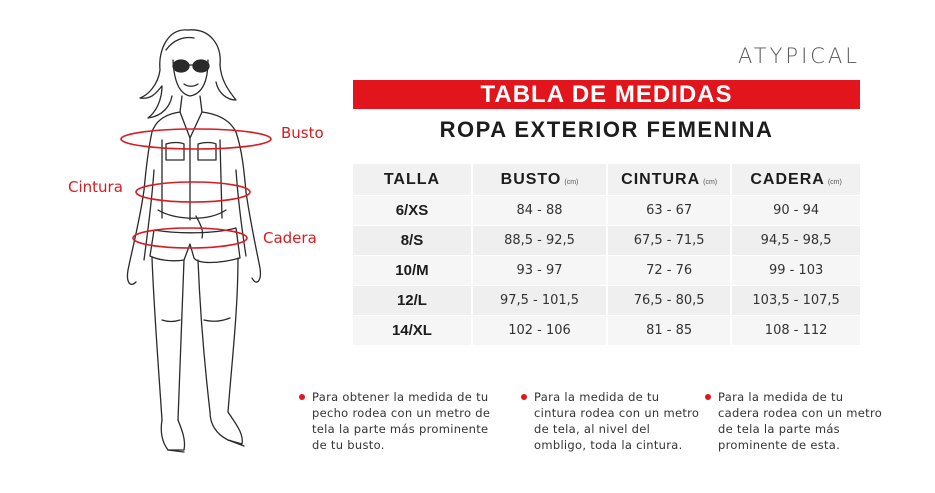 The image size is (935, 493). Describe the element at coordinates (795, 210) in the screenshot. I see `cadera-cell: 90 - 94` at that location.